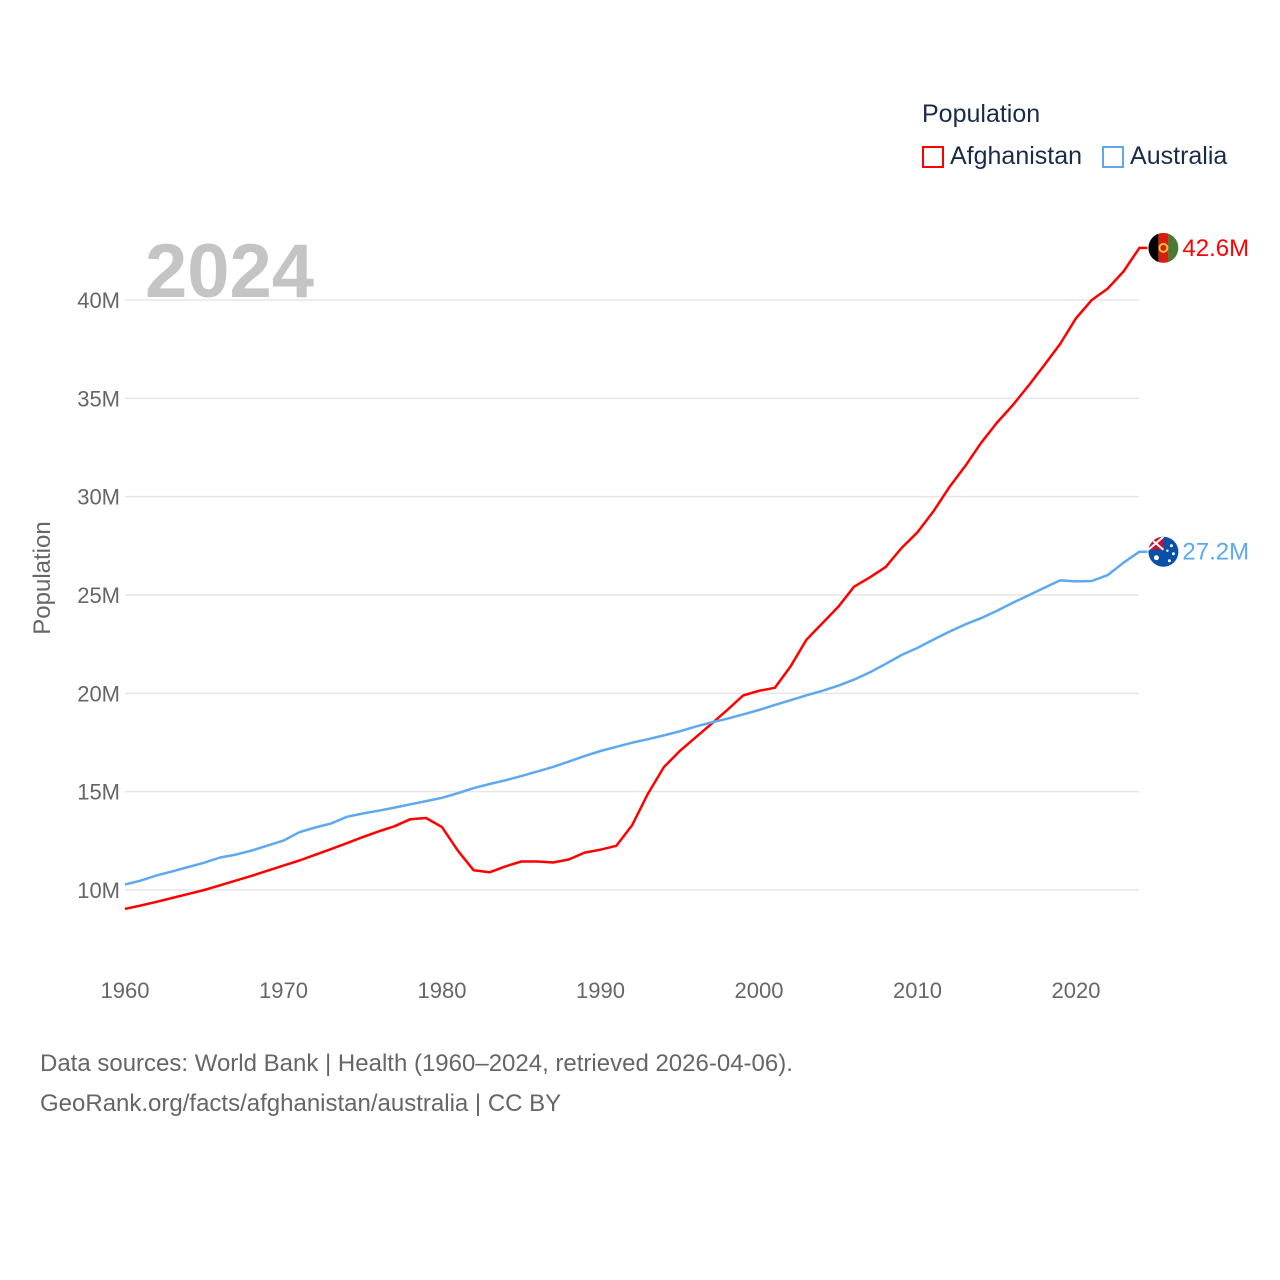  I want to click on legend-swatch-australia, so click(1113, 156).